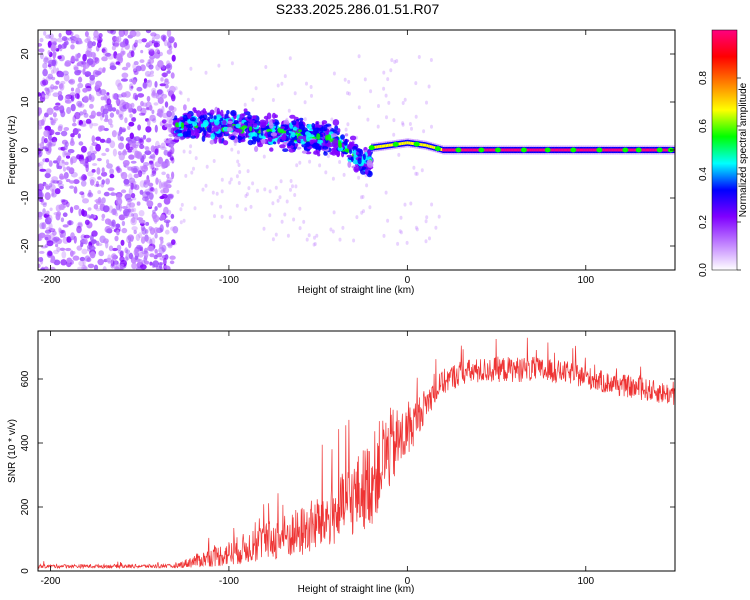 This screenshot has height=600, width=750. What do you see at coordinates (703, 126) in the screenshot?
I see `colorbar-tick-label: 0.6` at bounding box center [703, 126].